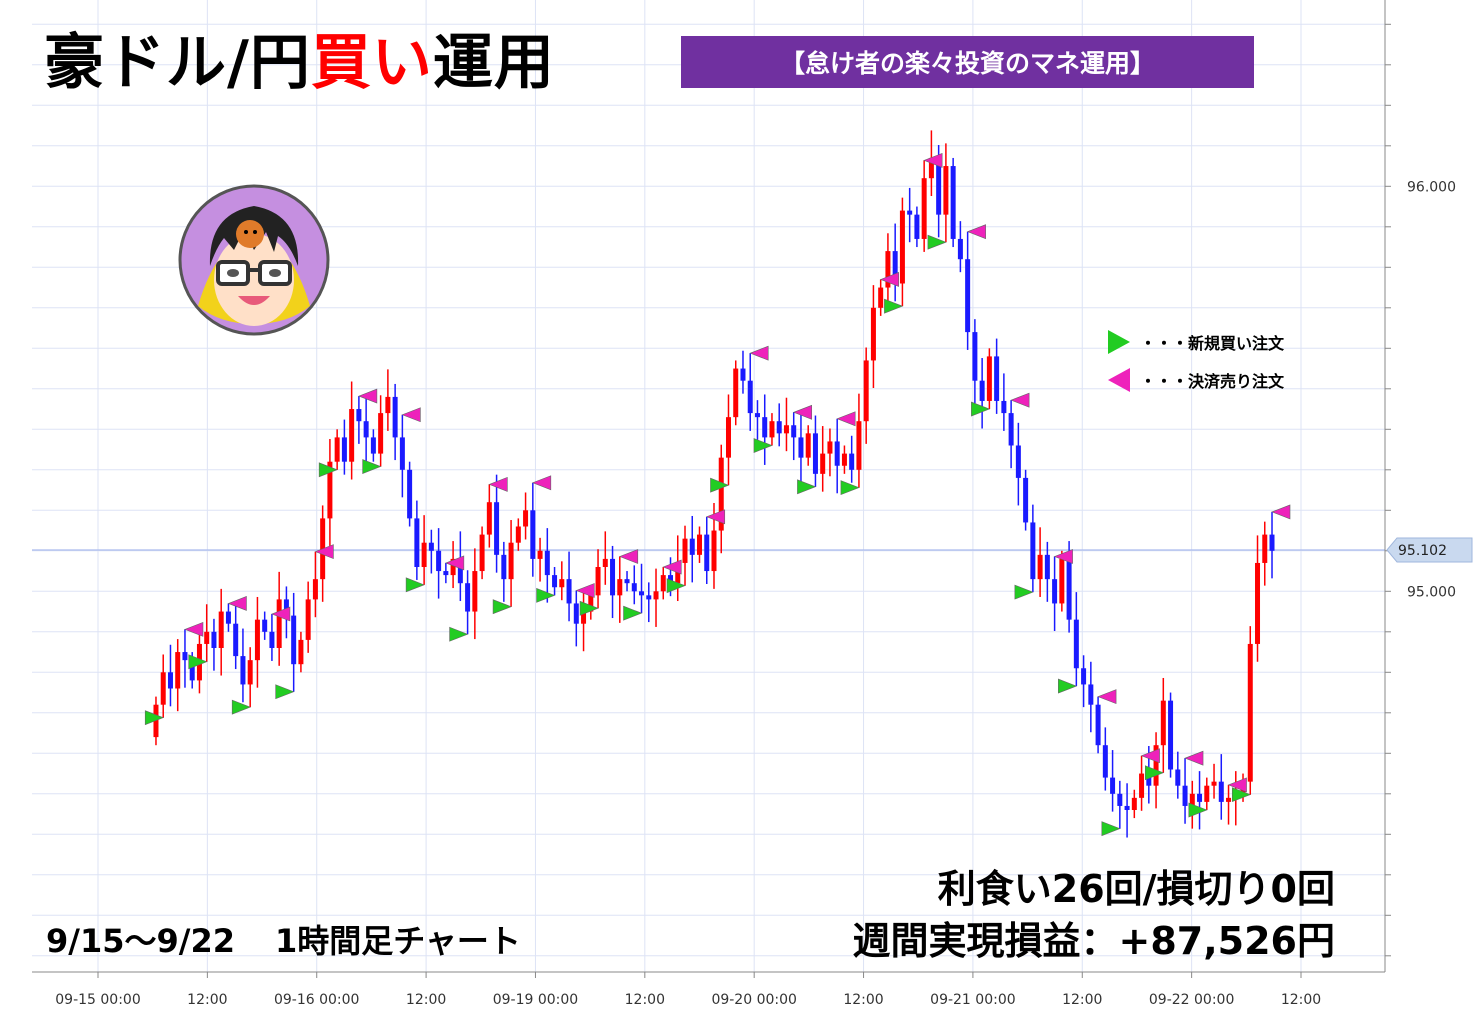  What do you see at coordinates (972, 1000) in the screenshot?
I see `x-tick-label: 09-21 00:00` at bounding box center [972, 1000].